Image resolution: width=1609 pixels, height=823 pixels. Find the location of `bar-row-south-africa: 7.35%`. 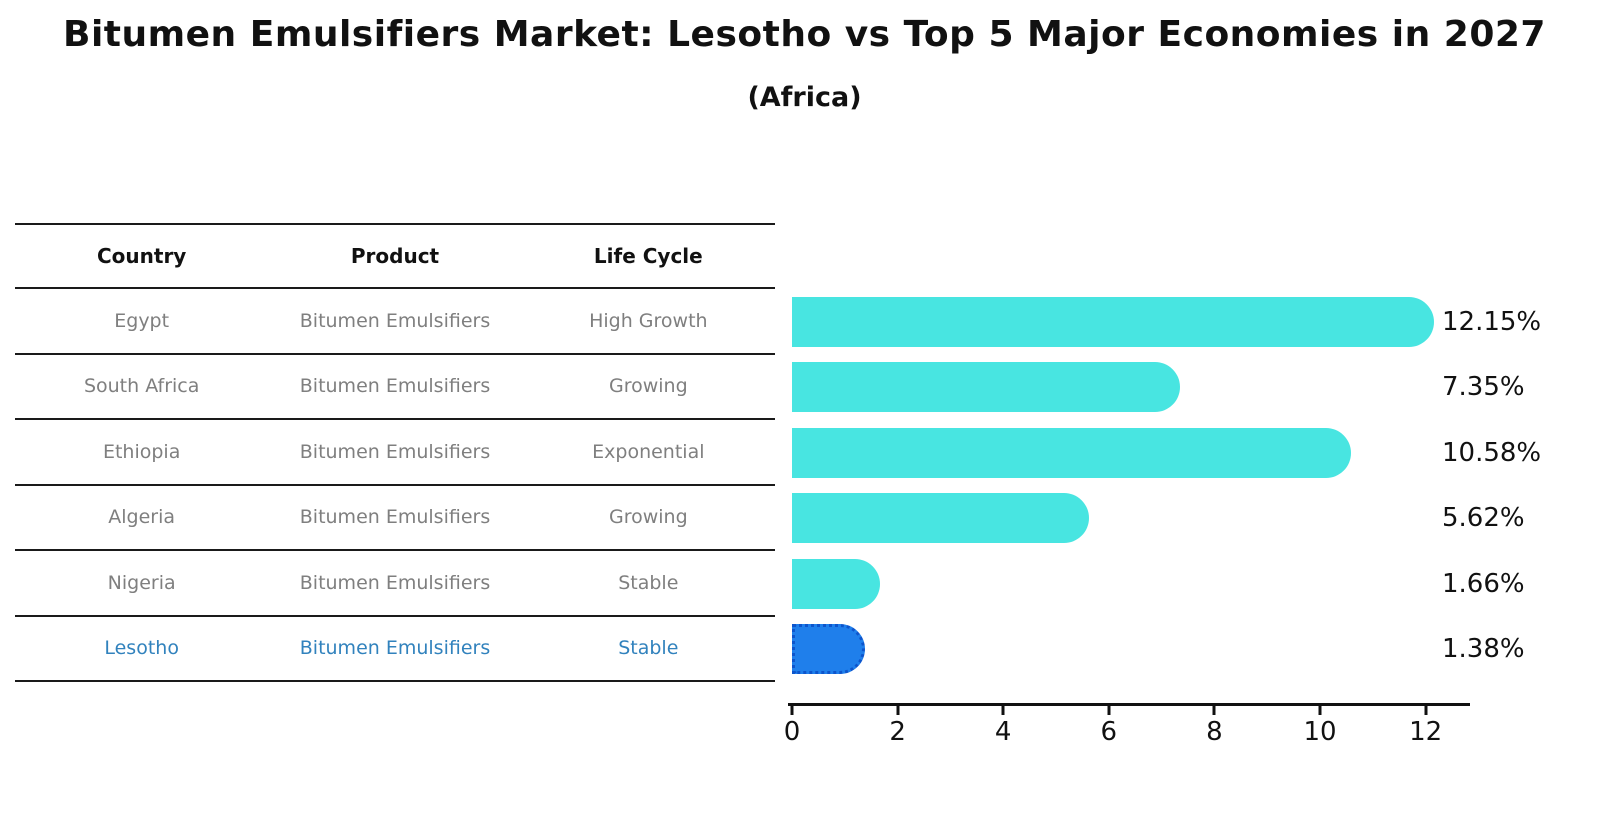

bar-row-south-africa: 7.35% is located at coordinates (1158, 388).